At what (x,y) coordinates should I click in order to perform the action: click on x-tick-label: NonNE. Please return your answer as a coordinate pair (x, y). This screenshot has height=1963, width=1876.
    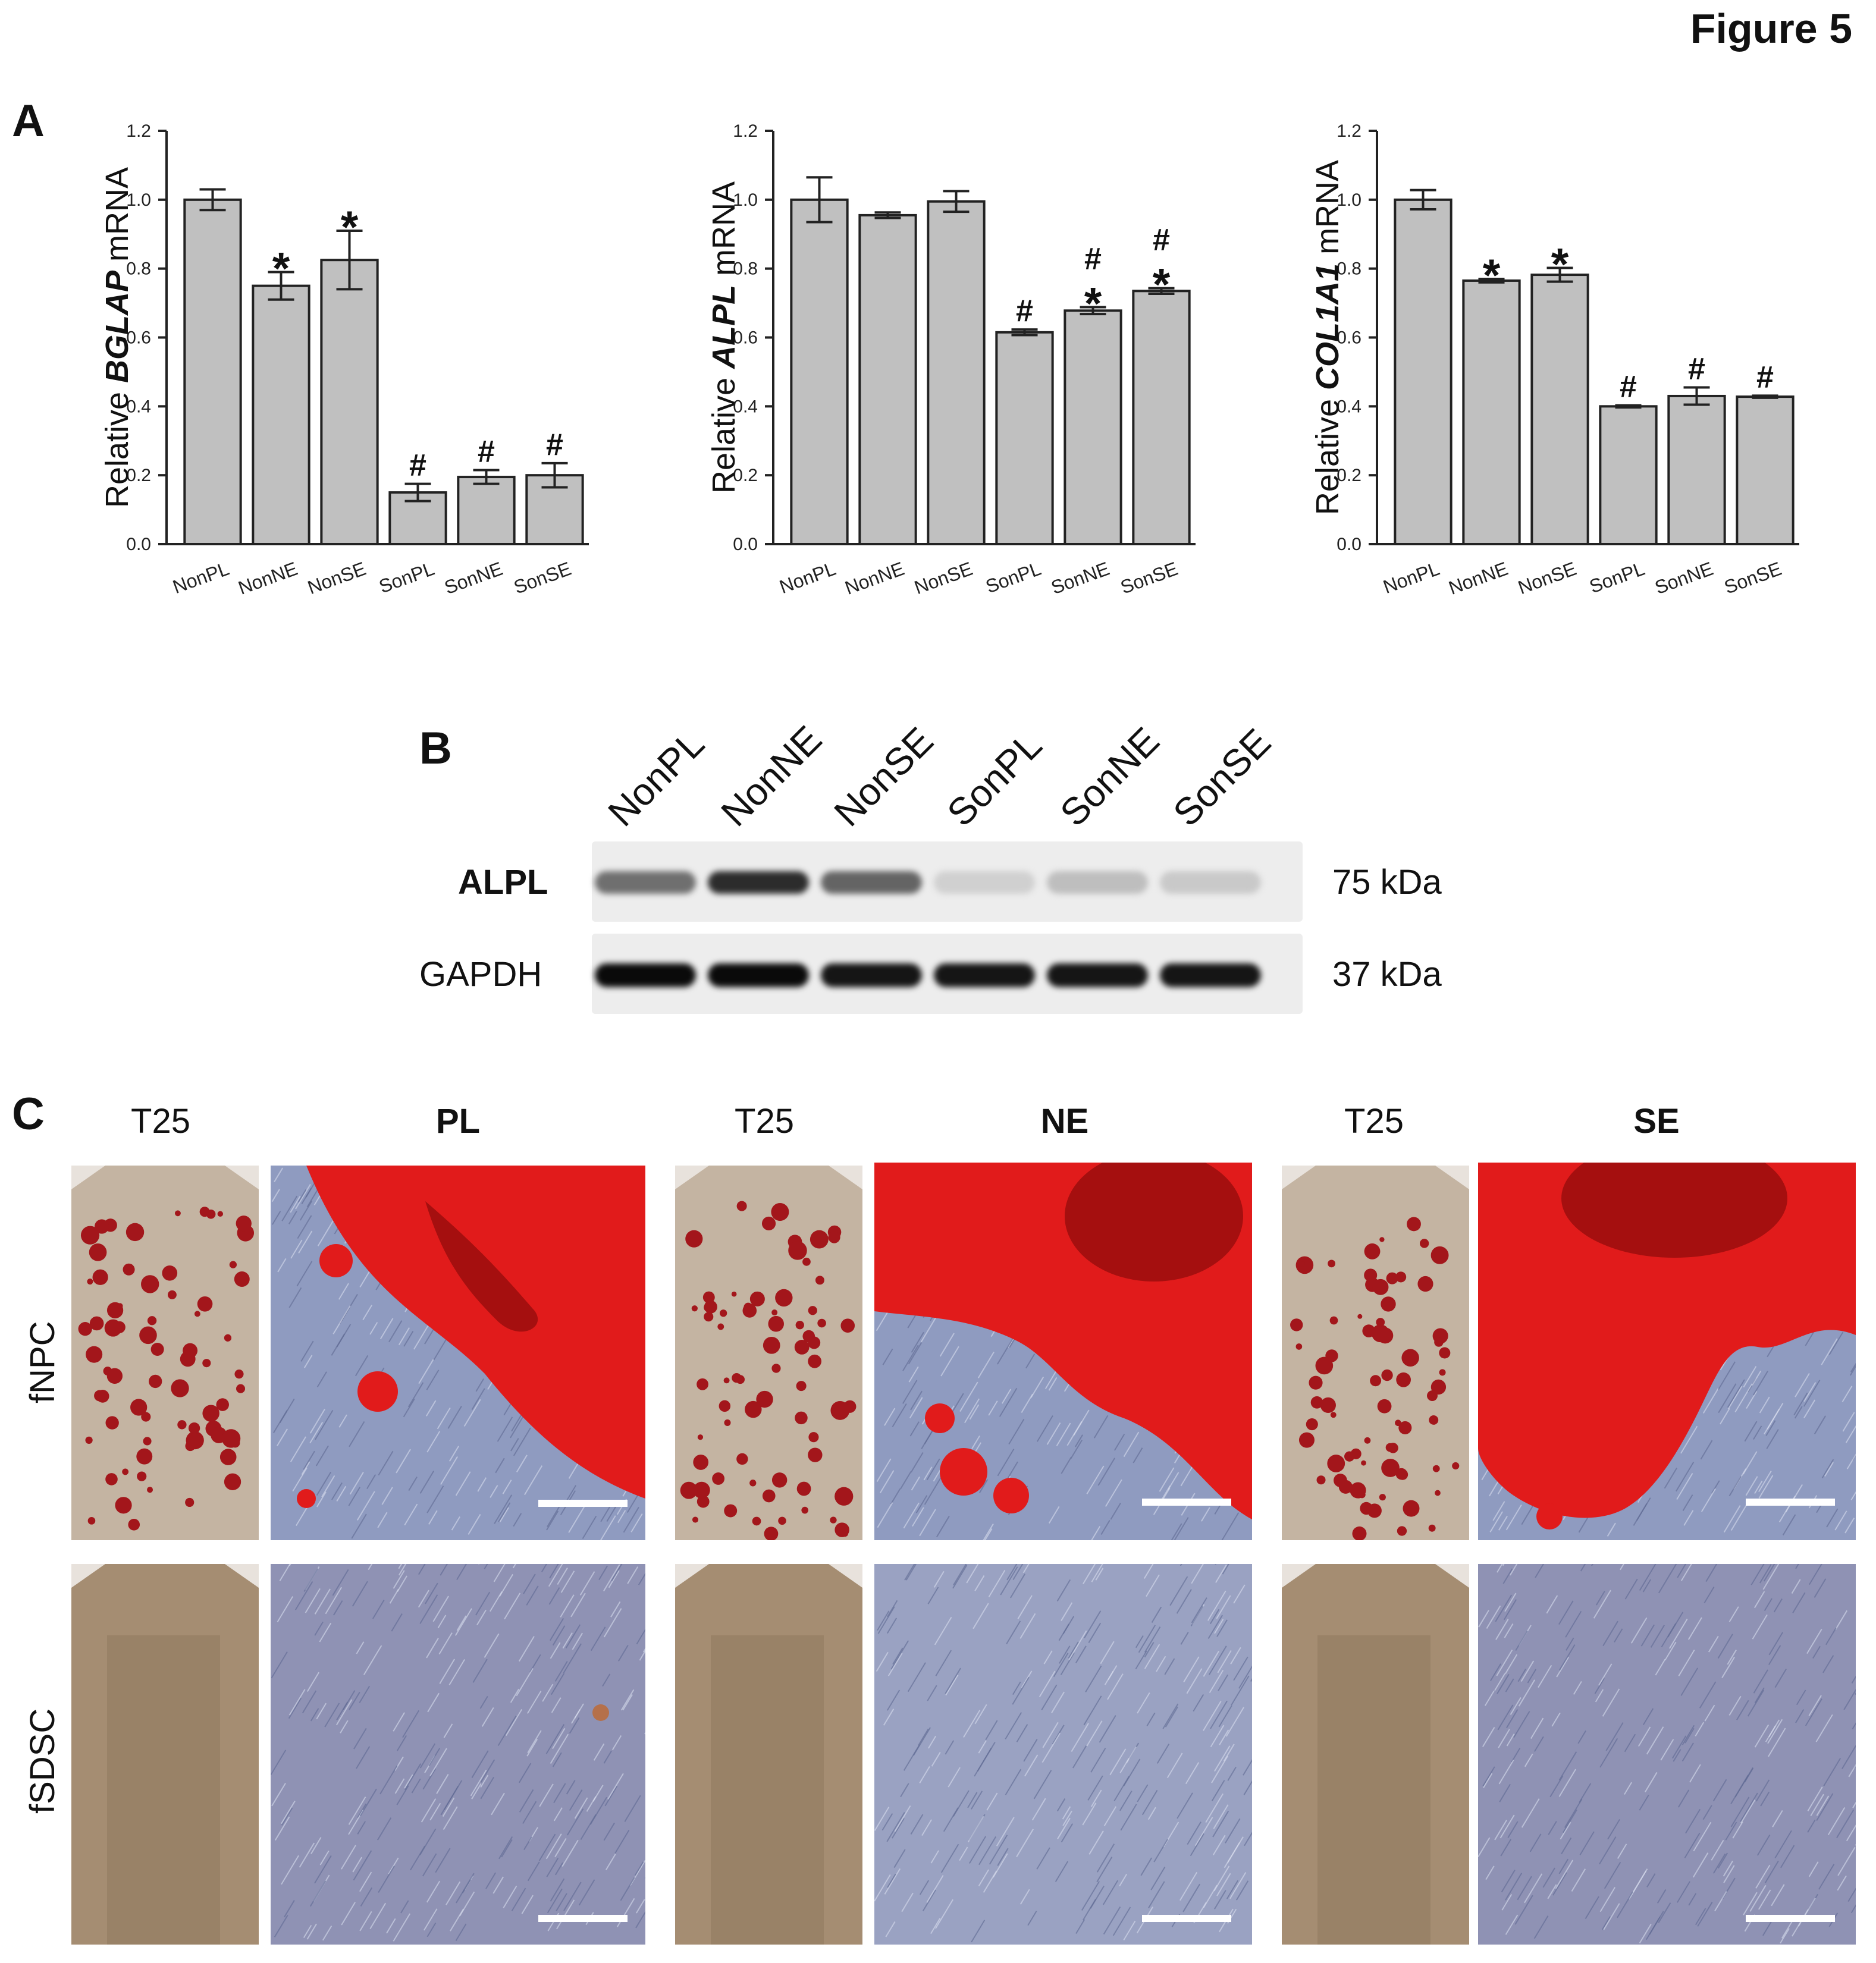
    Looking at the image, I should click on (268, 578).